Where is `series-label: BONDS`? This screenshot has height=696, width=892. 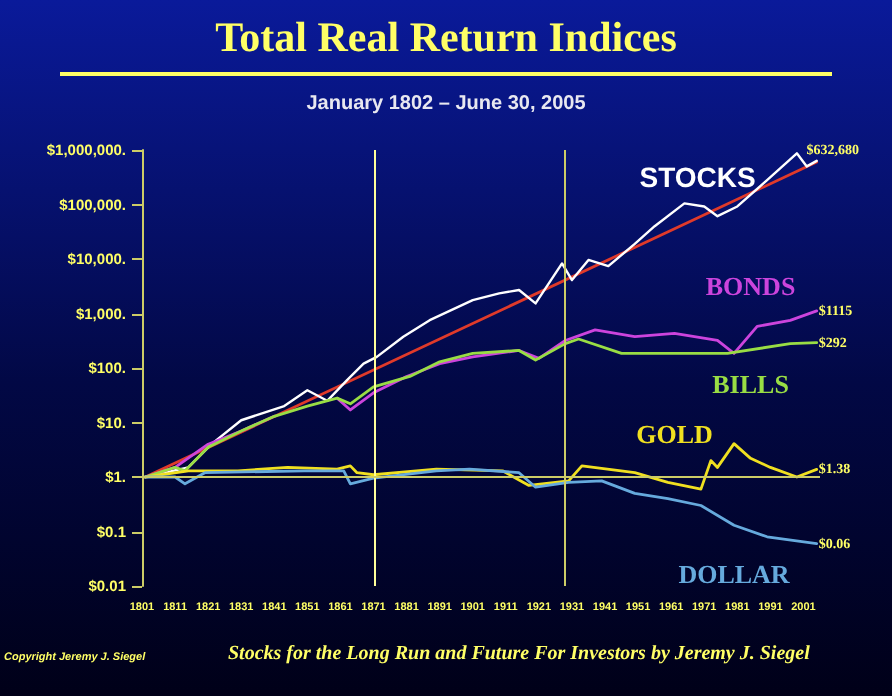
series-label: BONDS is located at coordinates (750, 286).